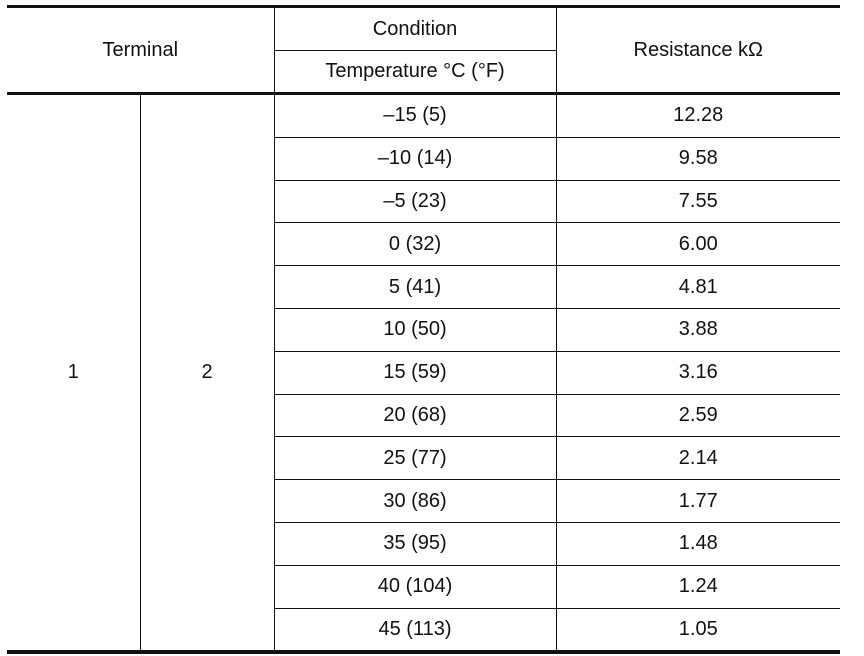  What do you see at coordinates (415, 158) in the screenshot?
I see `temperature-cell: –10 (14)` at bounding box center [415, 158].